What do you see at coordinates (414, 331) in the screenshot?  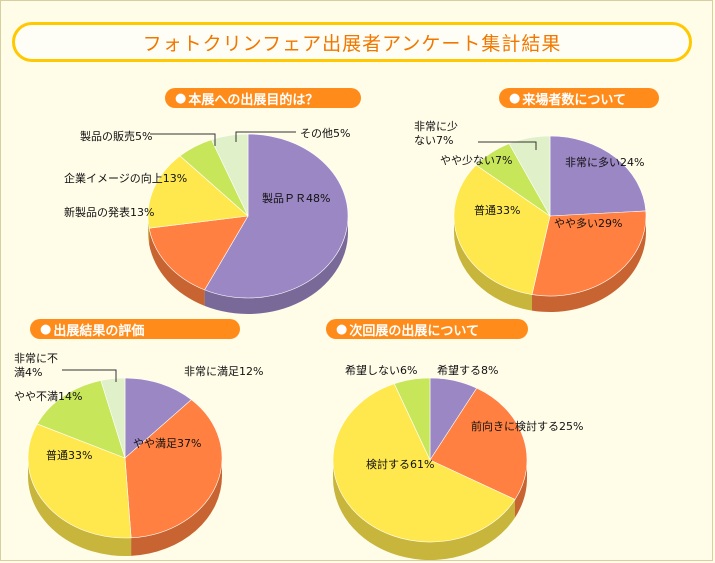 I see `section-heading-text: 次回展の出展について` at bounding box center [414, 331].